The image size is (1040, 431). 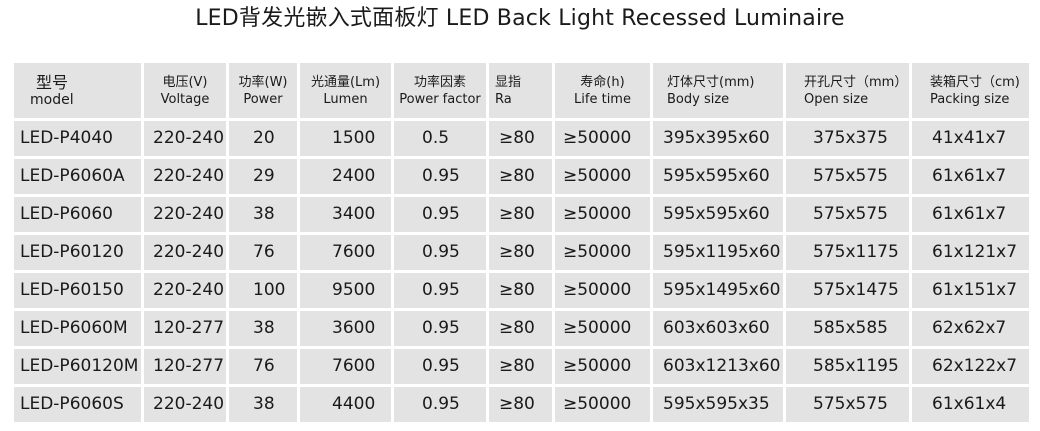 What do you see at coordinates (970, 90) in the screenshot?
I see `header-packing-size: 装箱尺寸（cm) Packing size` at bounding box center [970, 90].